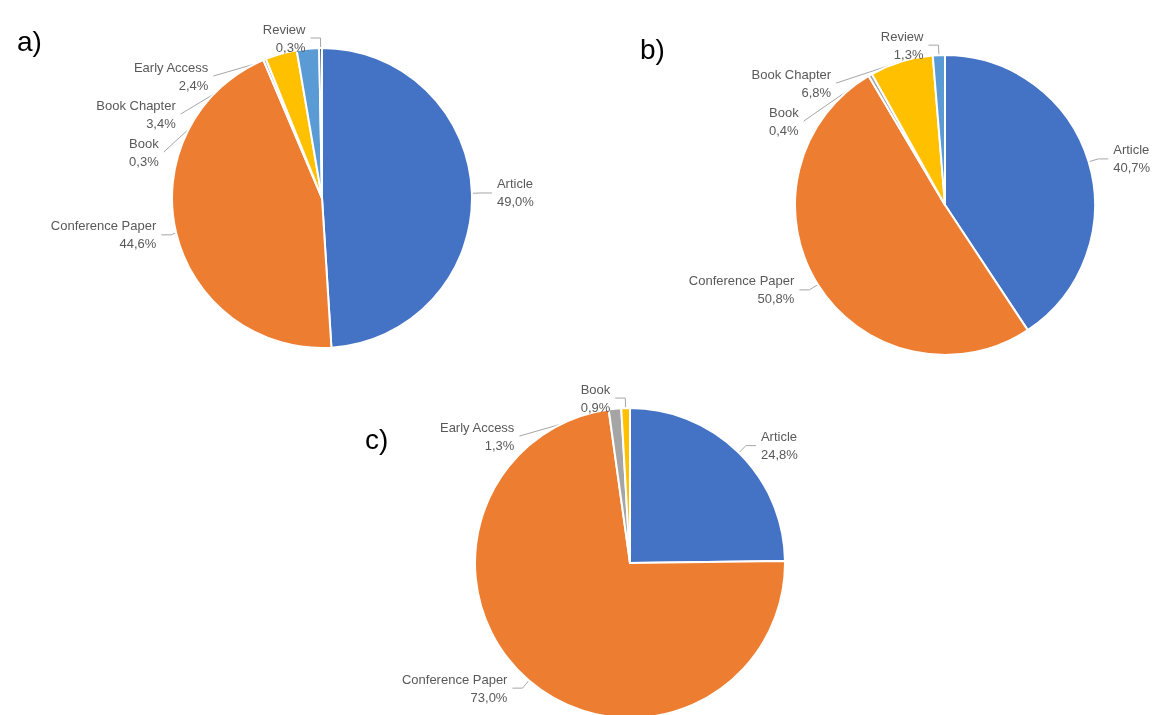 The height and width of the screenshot is (715, 1170). I want to click on data-label: 44,6%, so click(138, 244).